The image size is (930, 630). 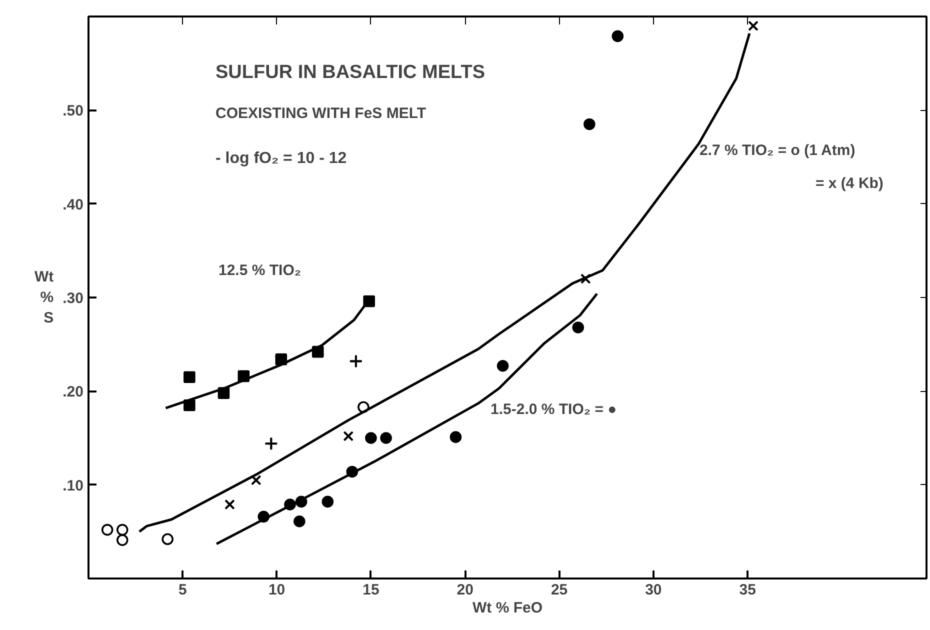 I want to click on annotation: 1.5-2.0 % TIO₂ = ●, so click(x=553, y=409).